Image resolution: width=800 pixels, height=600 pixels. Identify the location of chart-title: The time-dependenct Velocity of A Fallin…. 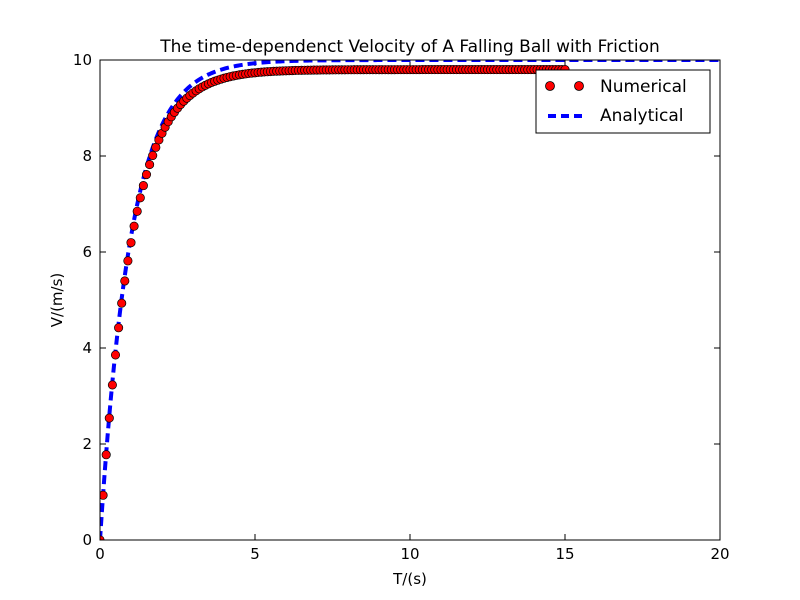
(409, 47).